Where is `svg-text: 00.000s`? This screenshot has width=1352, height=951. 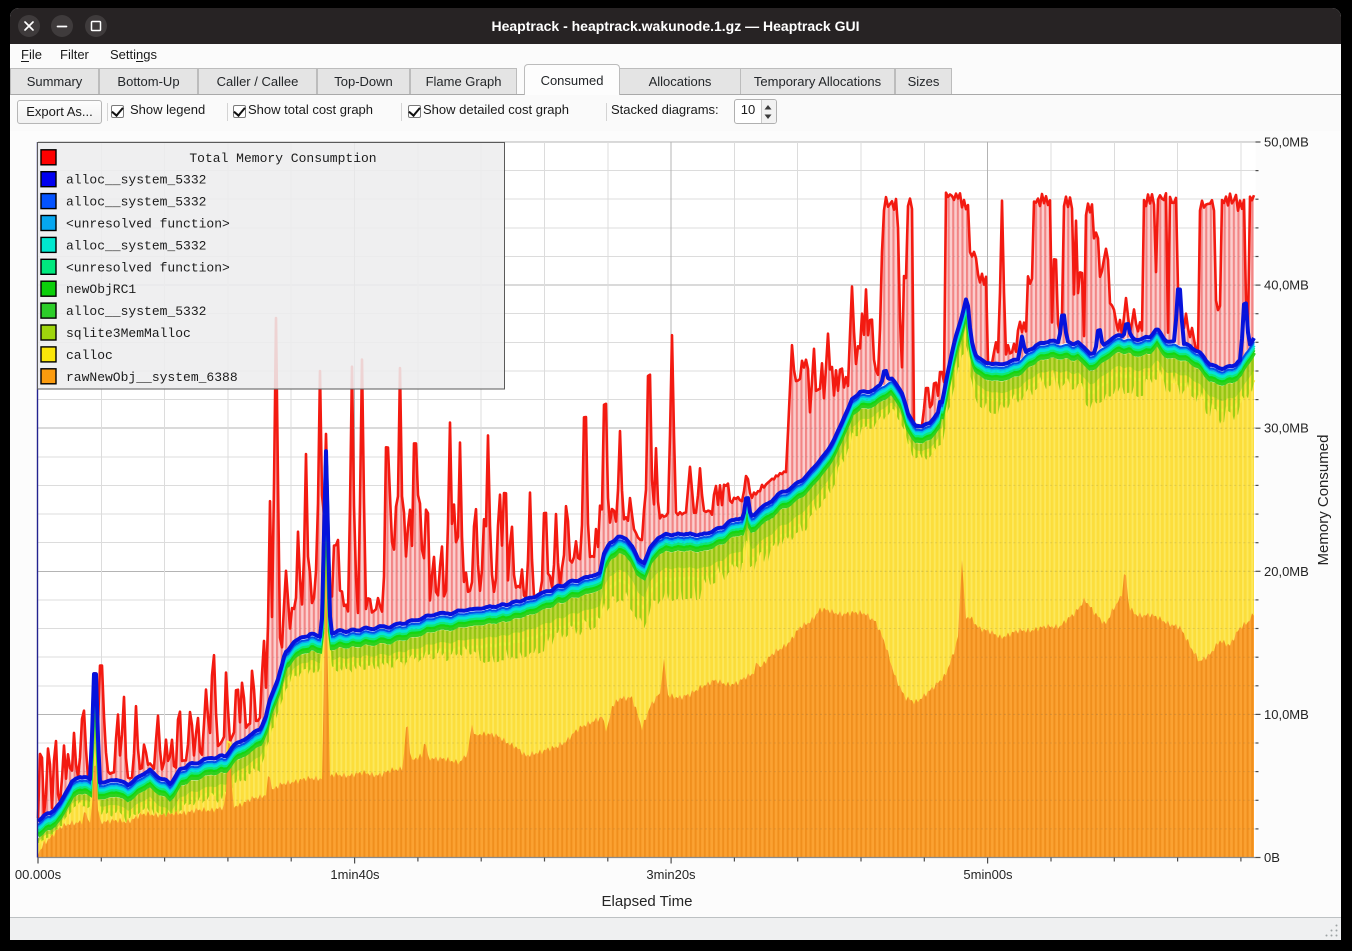 svg-text: 00.000s is located at coordinates (38, 874).